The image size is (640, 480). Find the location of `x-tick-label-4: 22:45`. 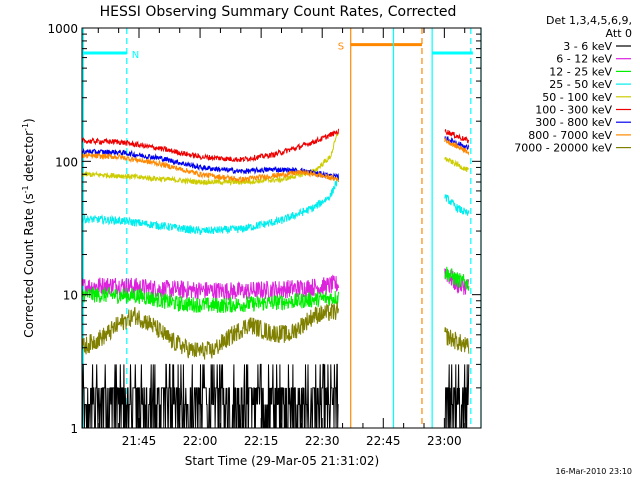

x-tick-label-4: 22:45 is located at coordinates (383, 441).